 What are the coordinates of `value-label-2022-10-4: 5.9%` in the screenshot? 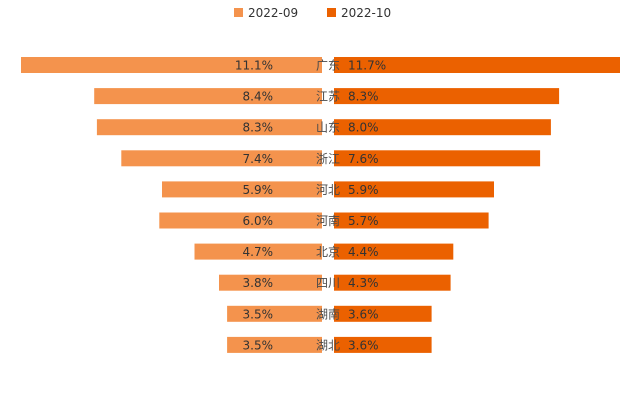 It's located at (363, 190).